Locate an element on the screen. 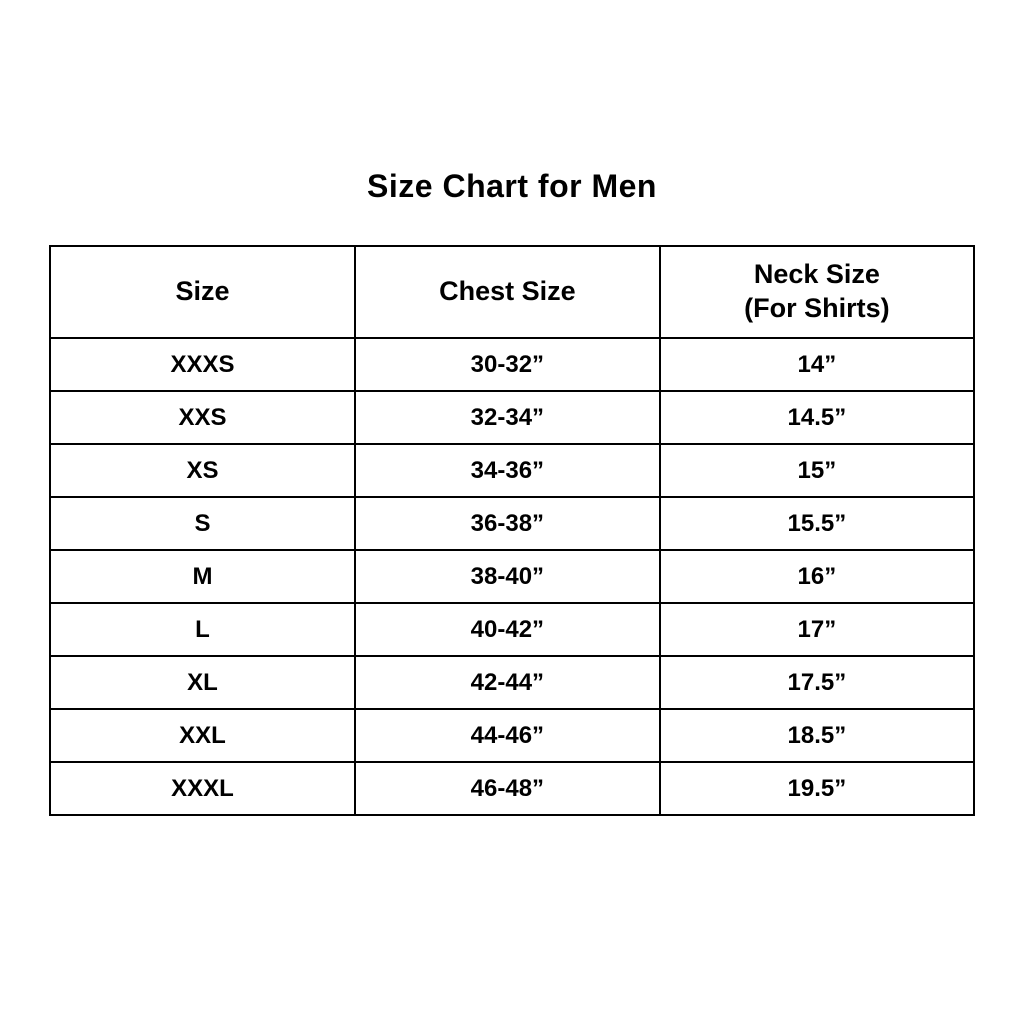 This screenshot has height=1024, width=1024. cell-size: L is located at coordinates (202, 629).